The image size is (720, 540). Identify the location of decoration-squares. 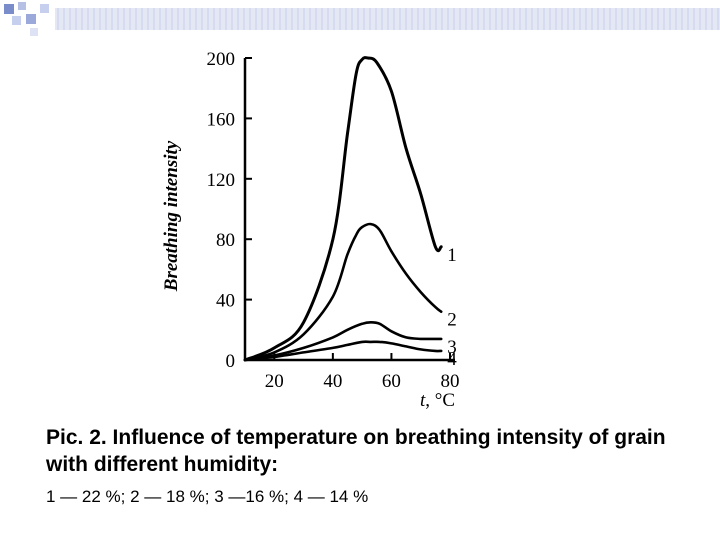
(26, 19).